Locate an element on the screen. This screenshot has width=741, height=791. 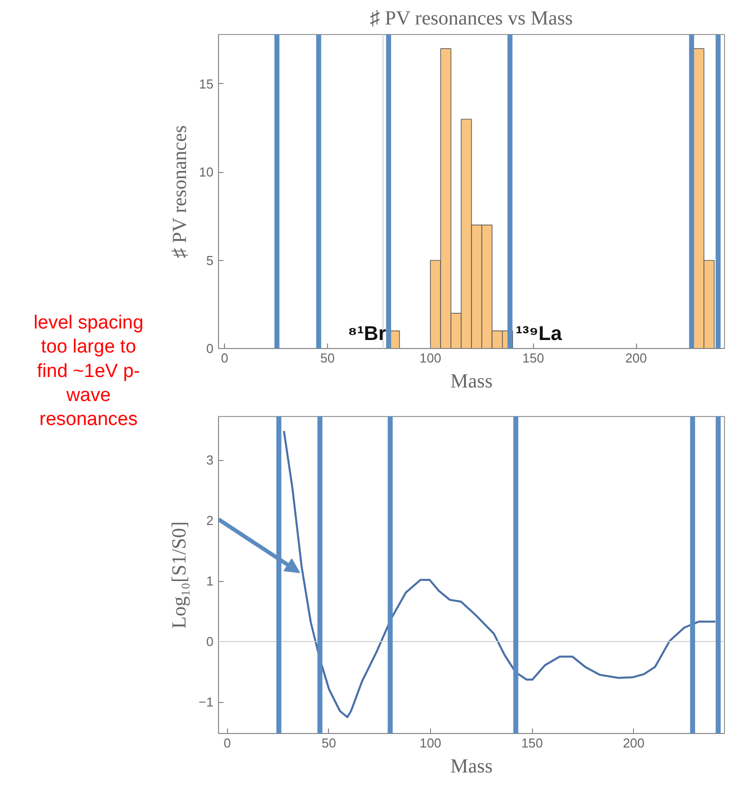
y-tick-label: −1 is located at coordinates (206, 702).